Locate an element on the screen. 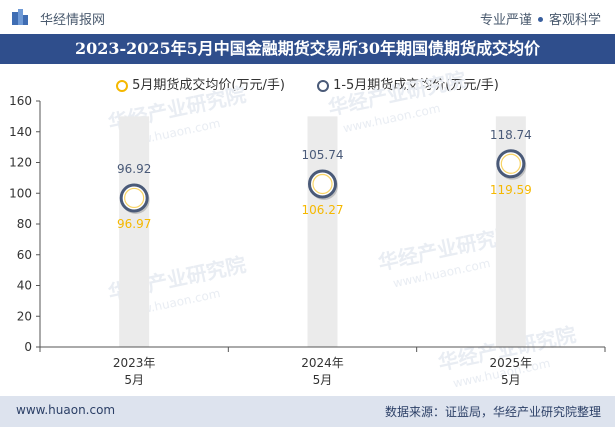 The image size is (615, 427). y-tick-label: 40 is located at coordinates (24, 286).